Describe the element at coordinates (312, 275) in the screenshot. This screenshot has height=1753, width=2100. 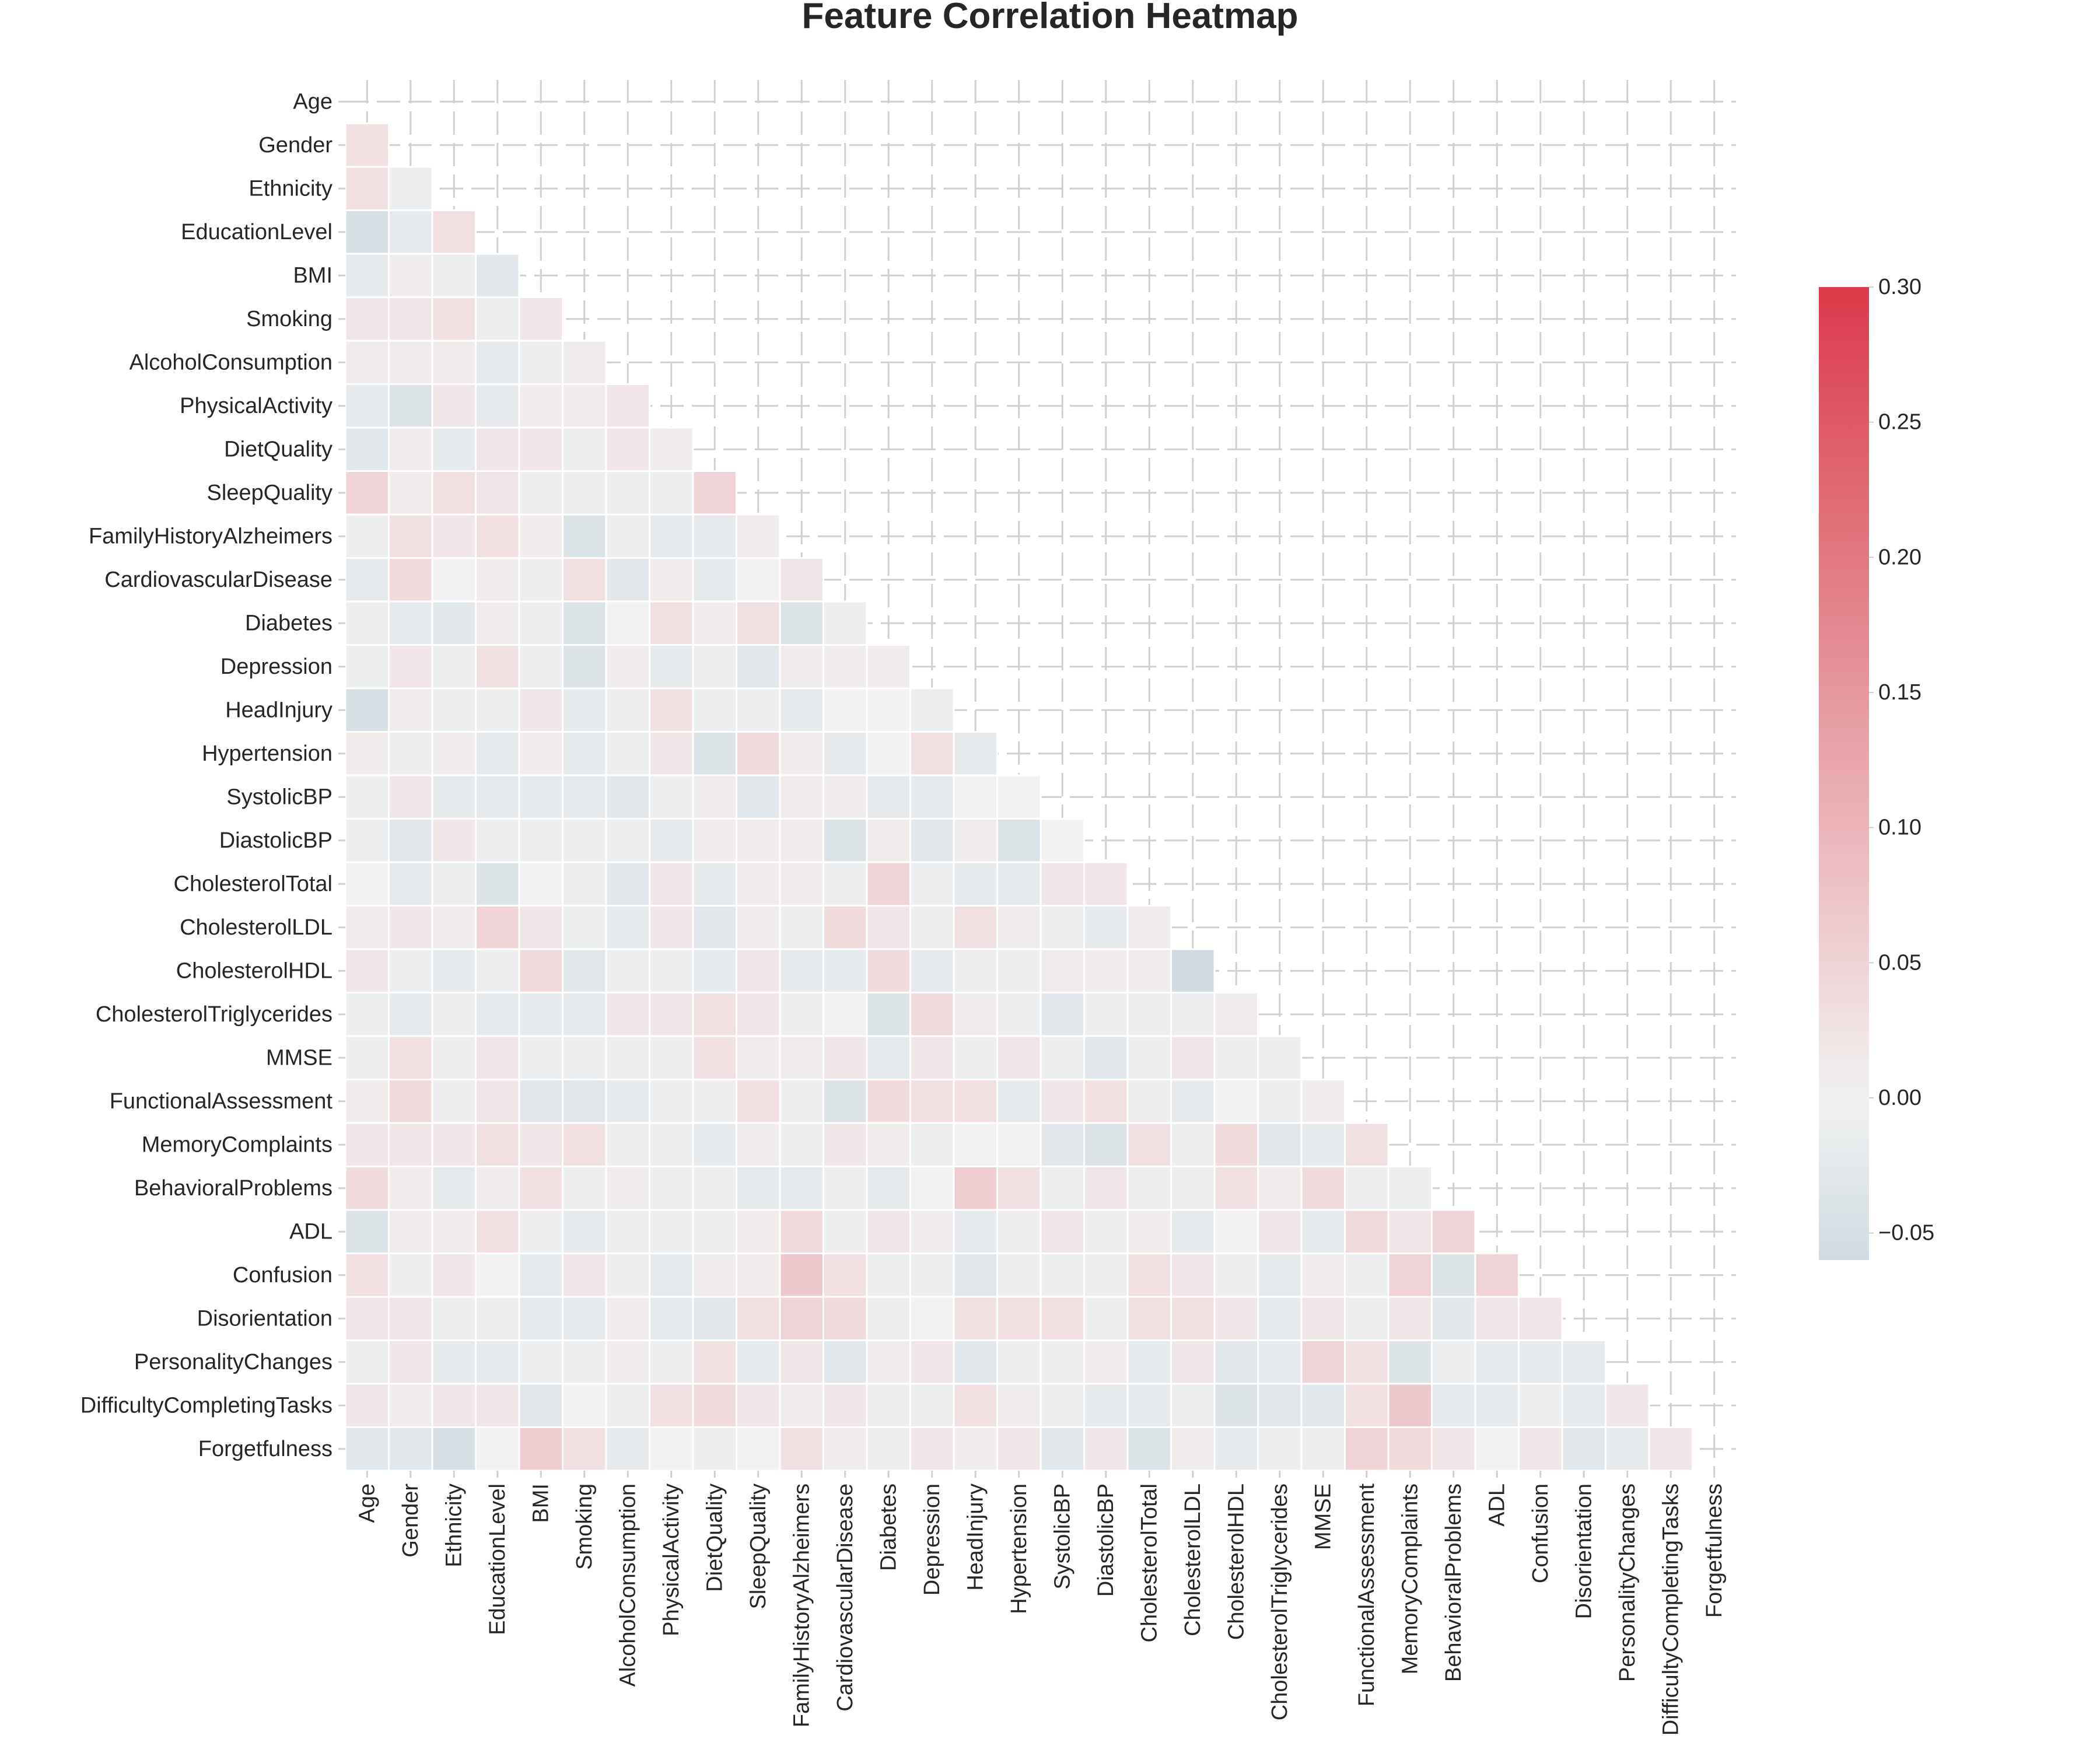
I see `y-tick-label: BMI` at that location.